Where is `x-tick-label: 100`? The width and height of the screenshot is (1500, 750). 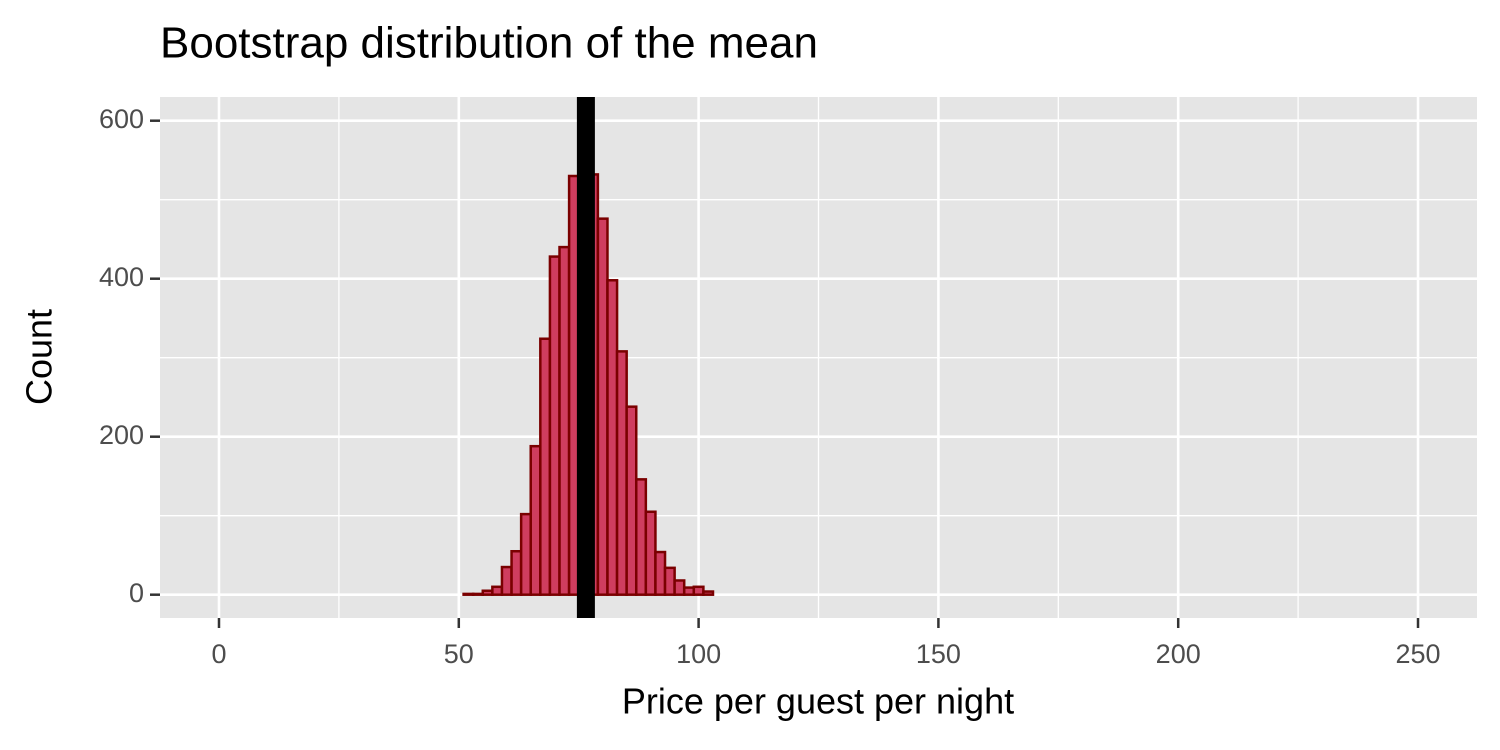
x-tick-label: 100 is located at coordinates (698, 654).